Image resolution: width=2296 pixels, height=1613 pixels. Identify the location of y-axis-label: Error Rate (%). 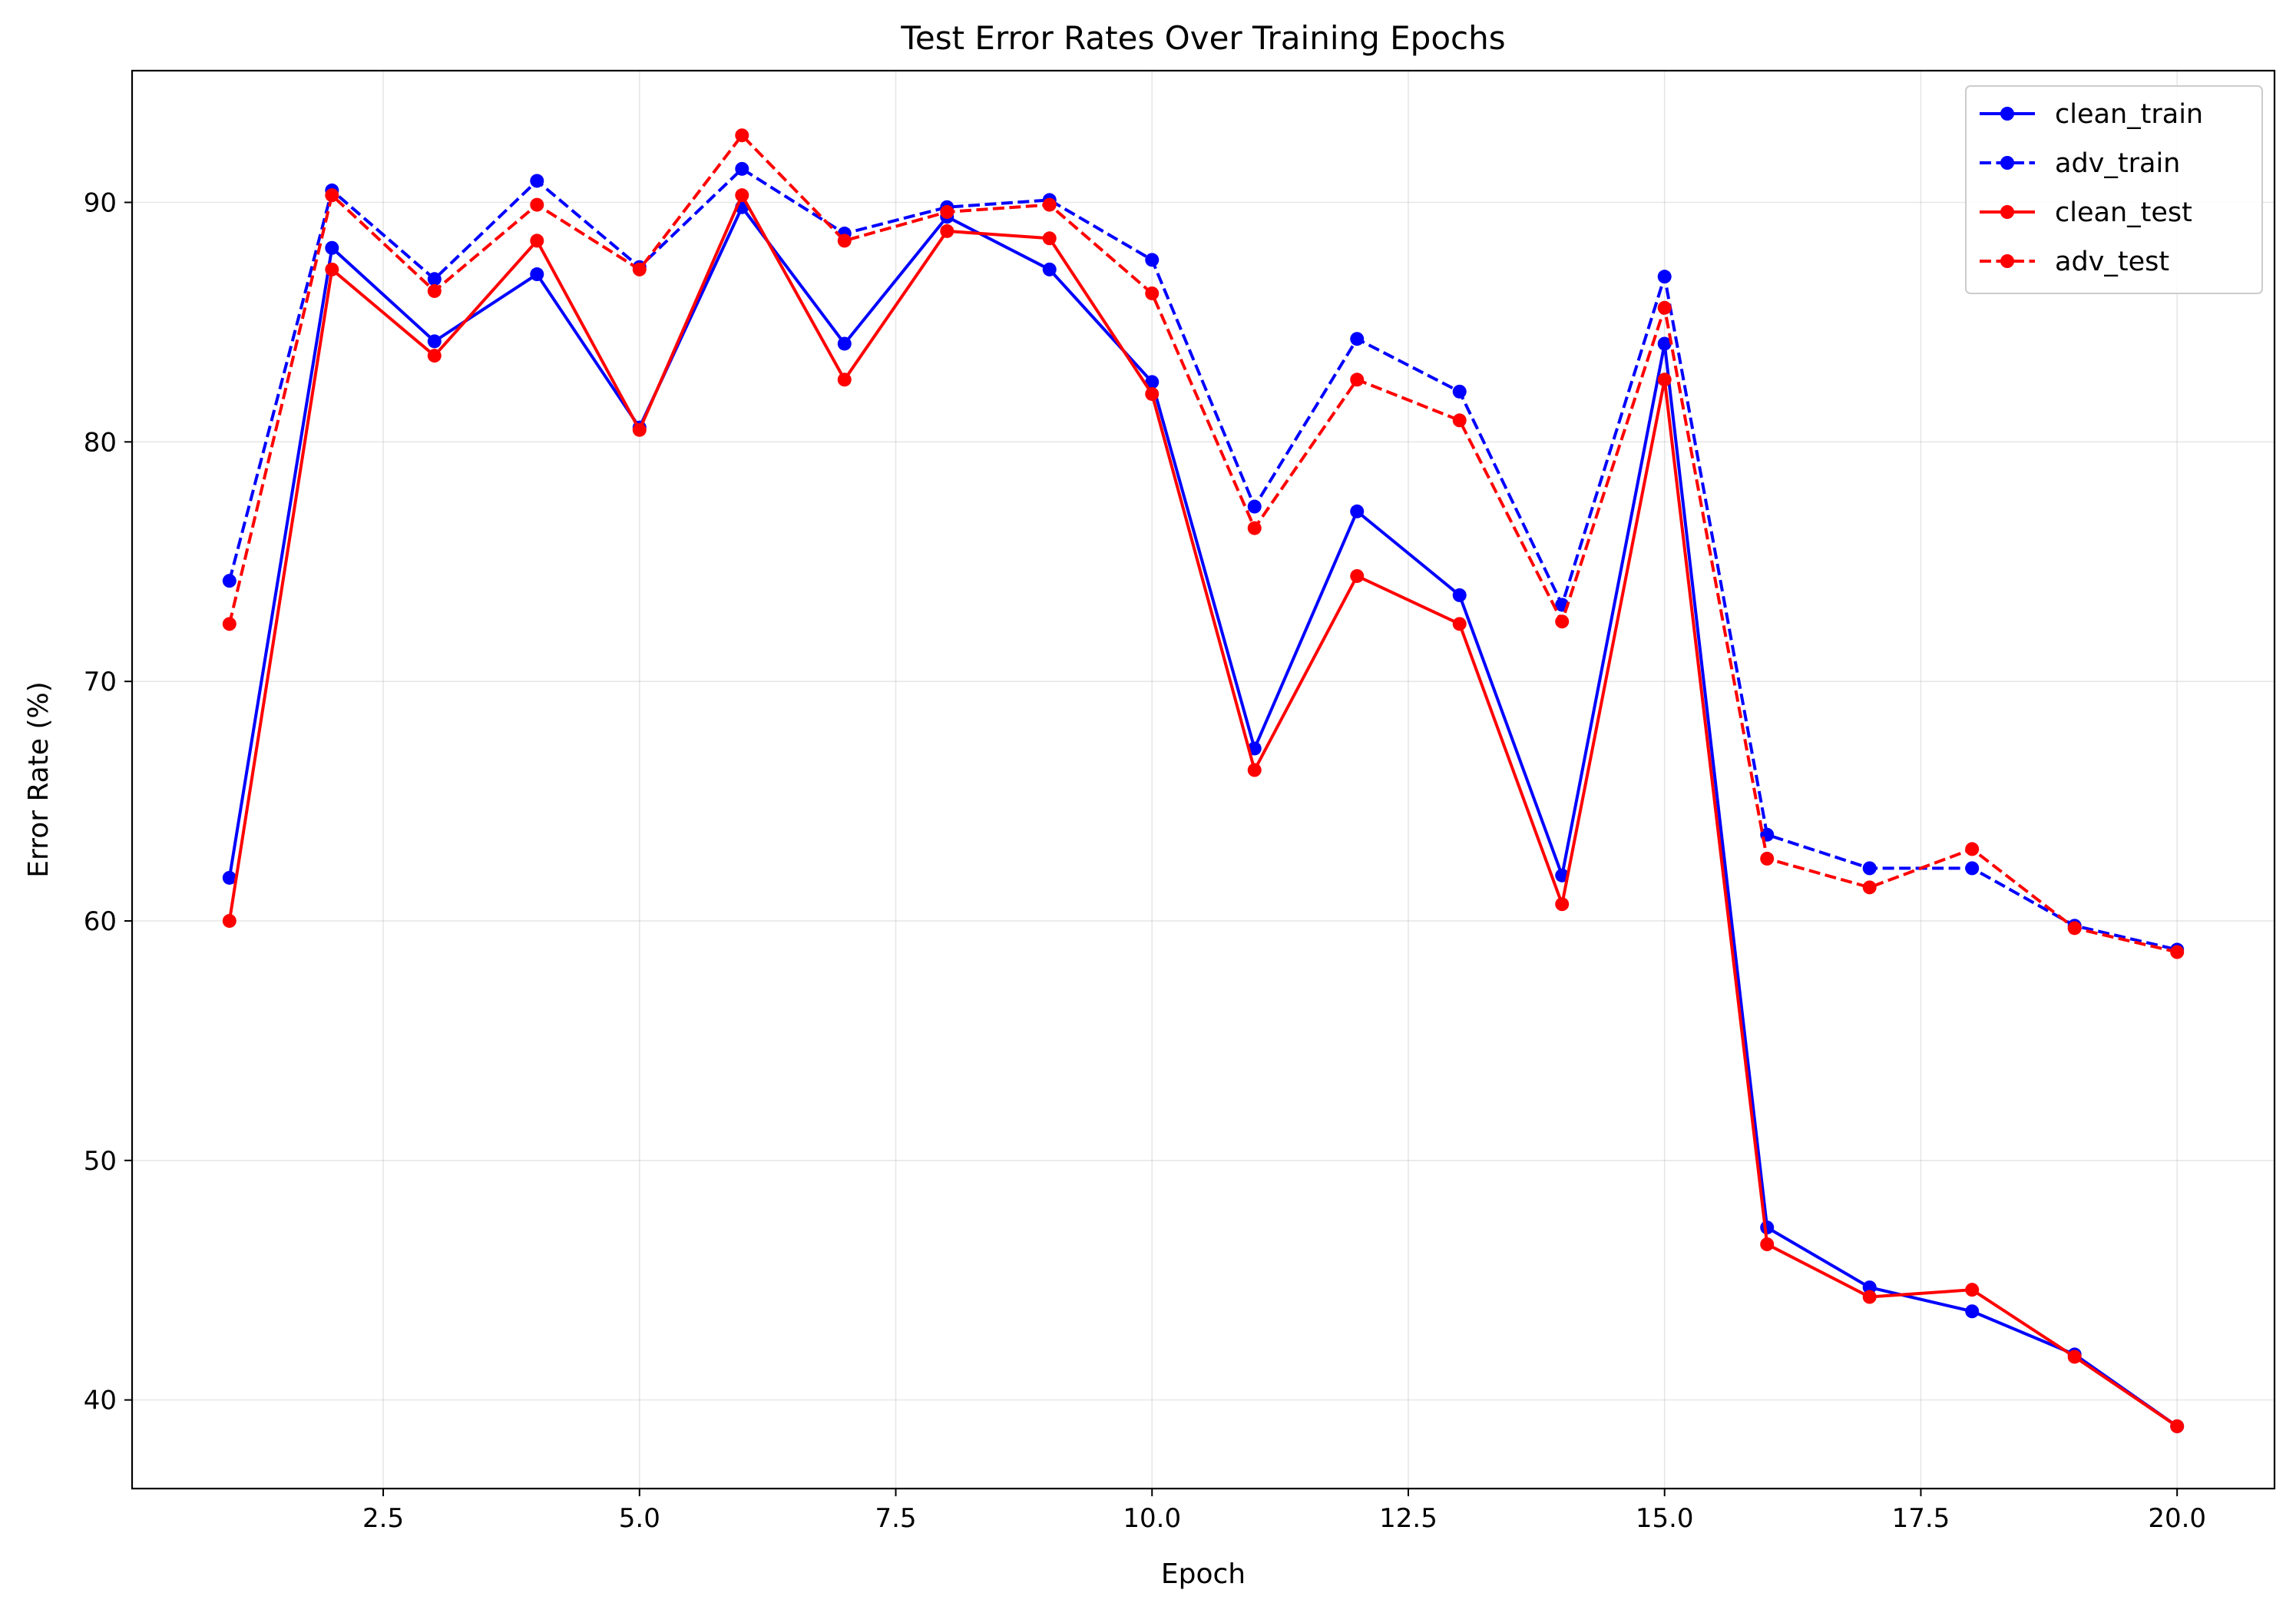
(39, 779).